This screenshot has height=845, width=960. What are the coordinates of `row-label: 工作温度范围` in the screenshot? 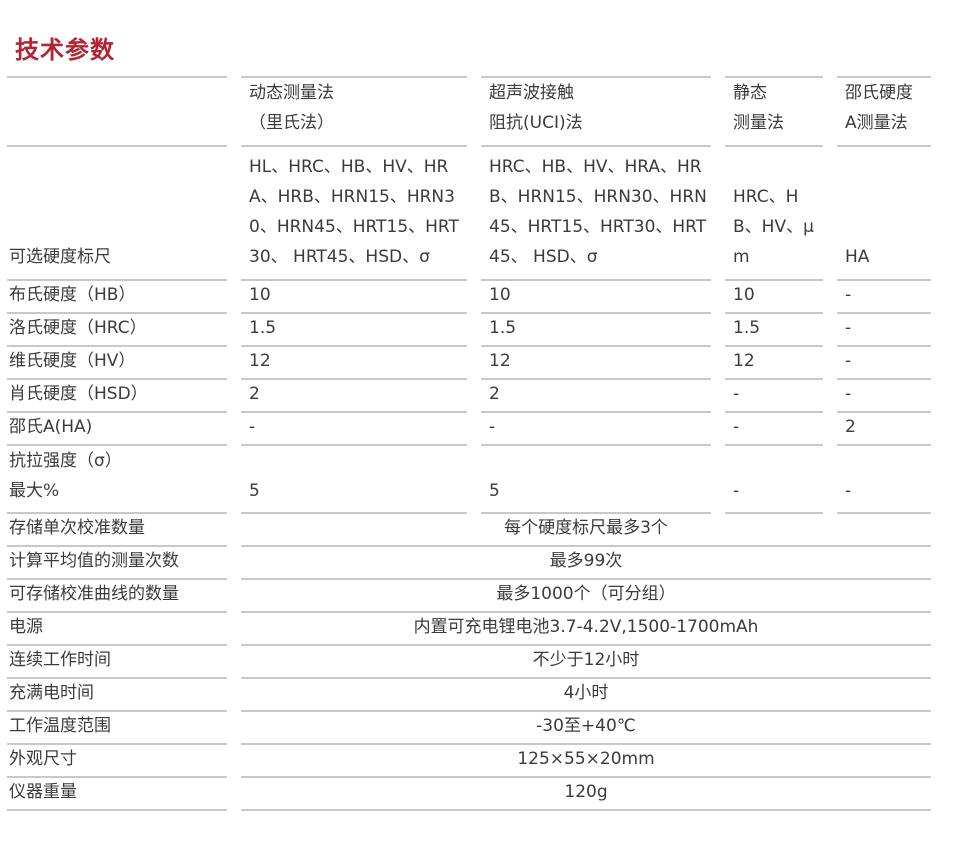 It's located at (117, 728).